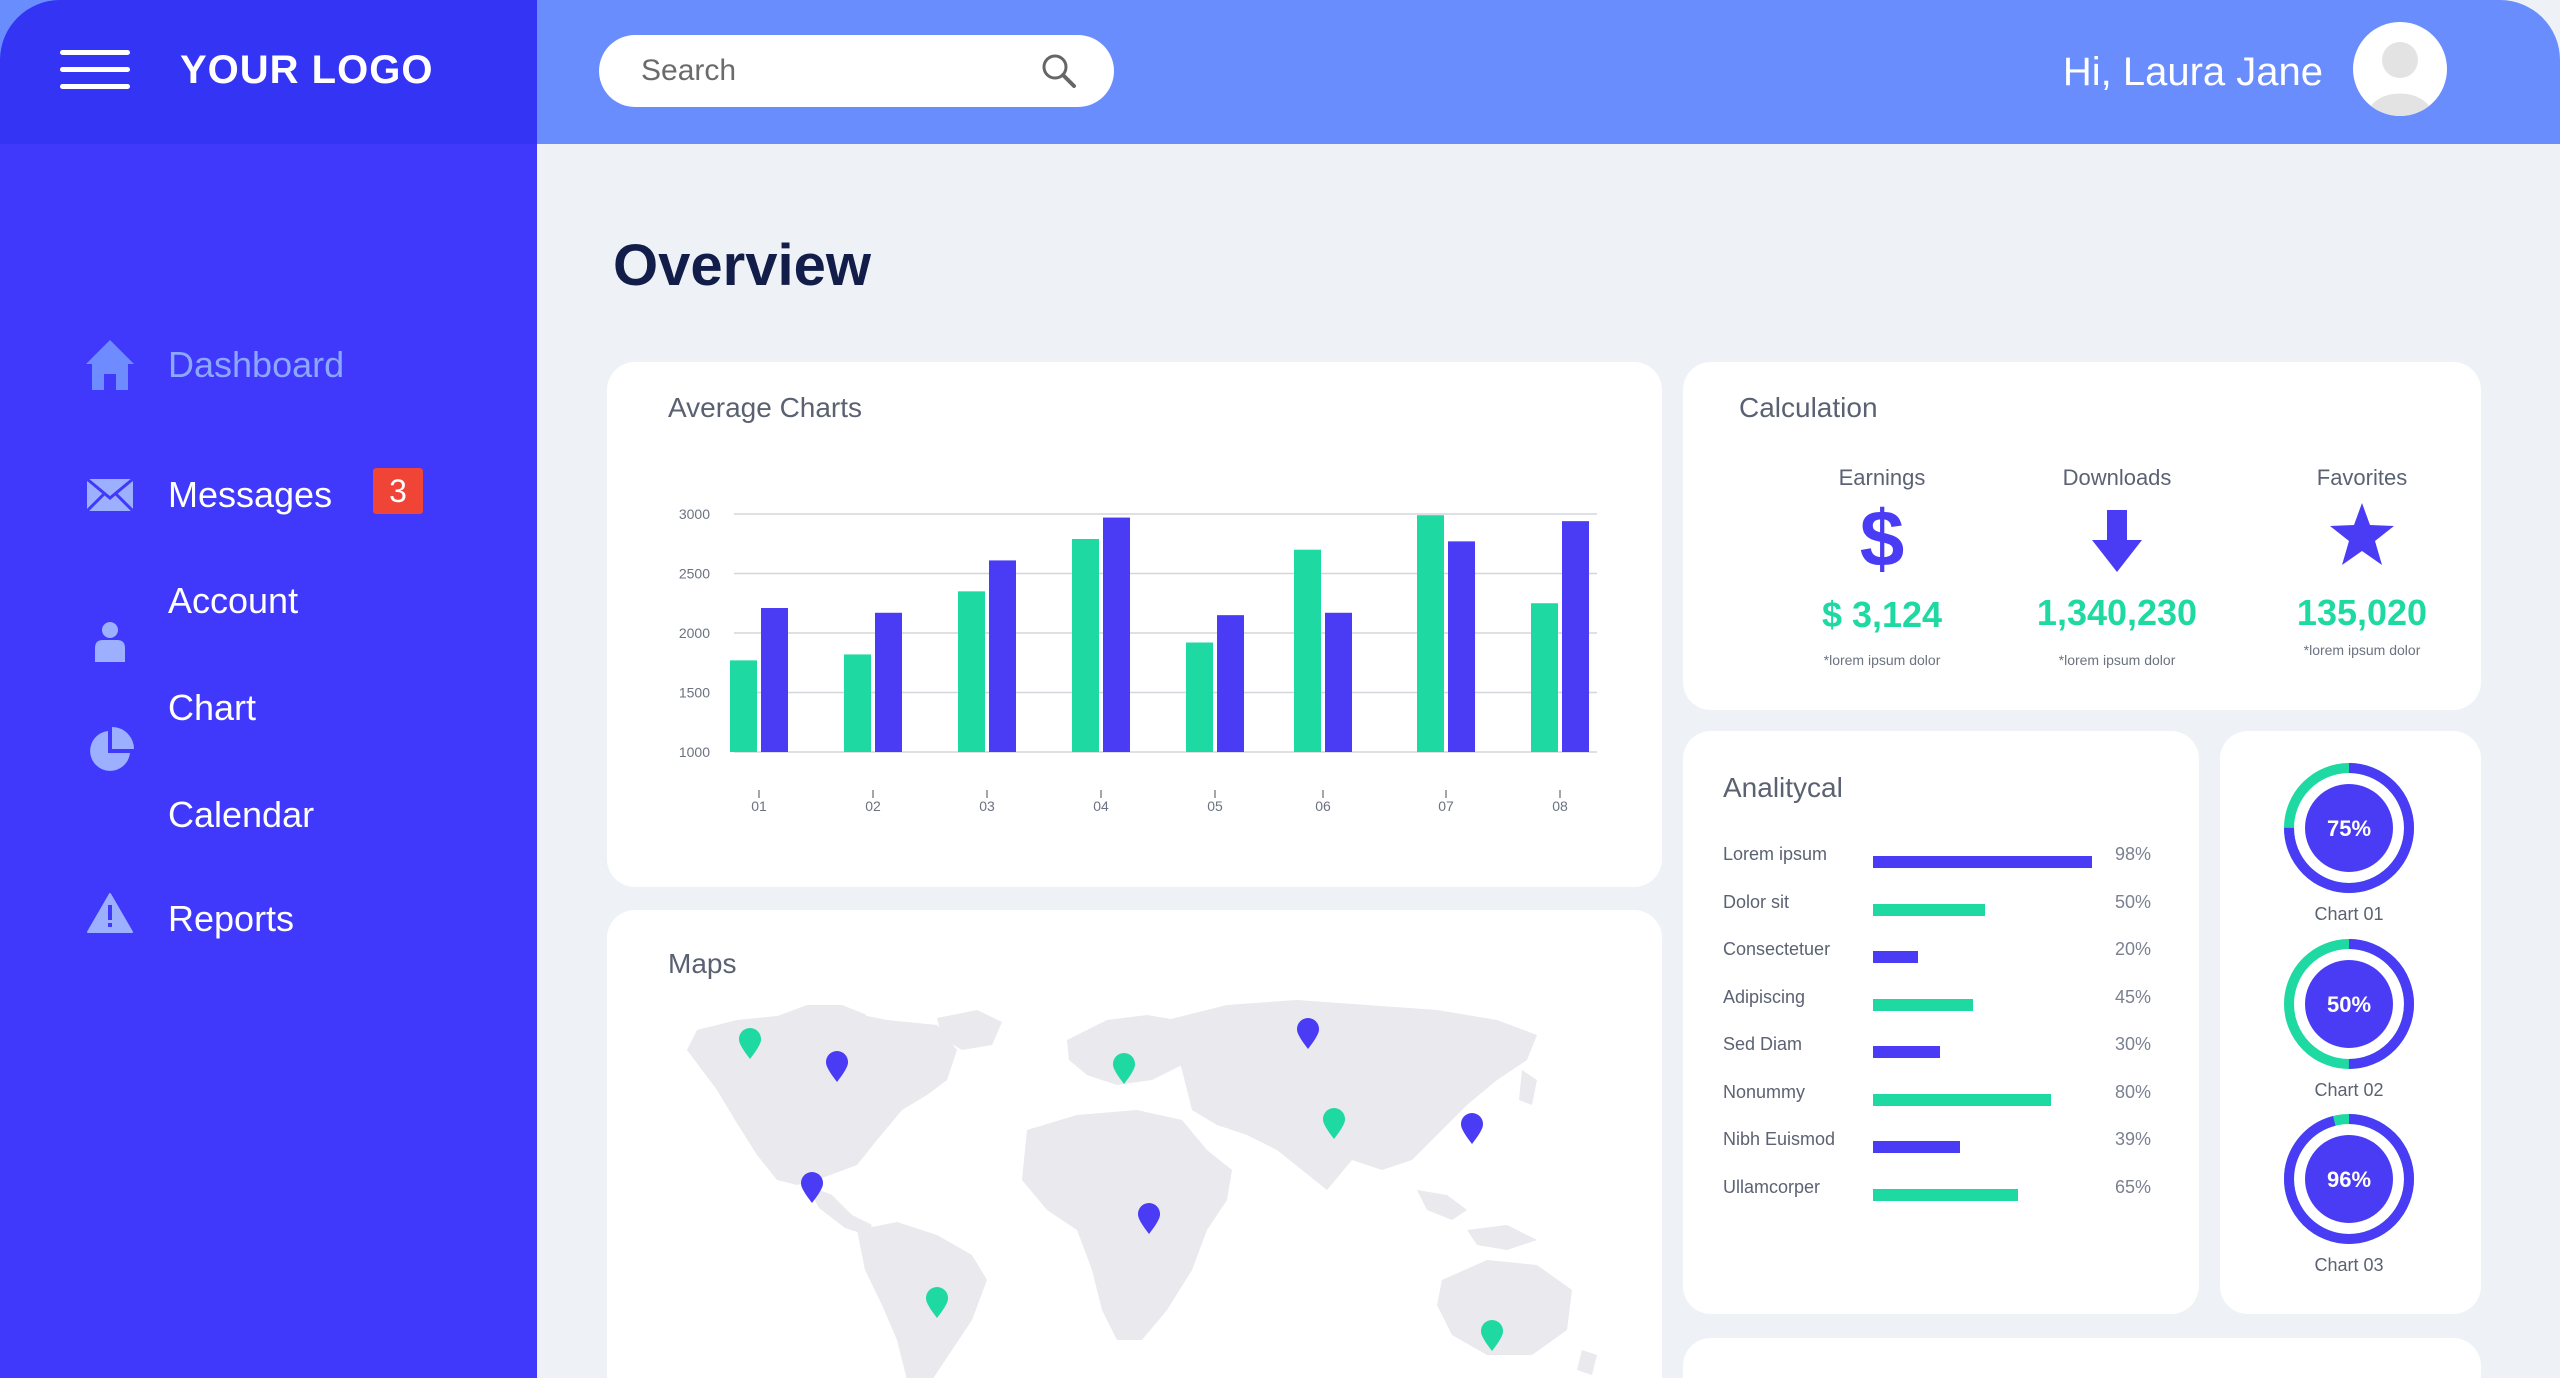  What do you see at coordinates (233, 600) in the screenshot?
I see `sidebar-item-label: Account` at bounding box center [233, 600].